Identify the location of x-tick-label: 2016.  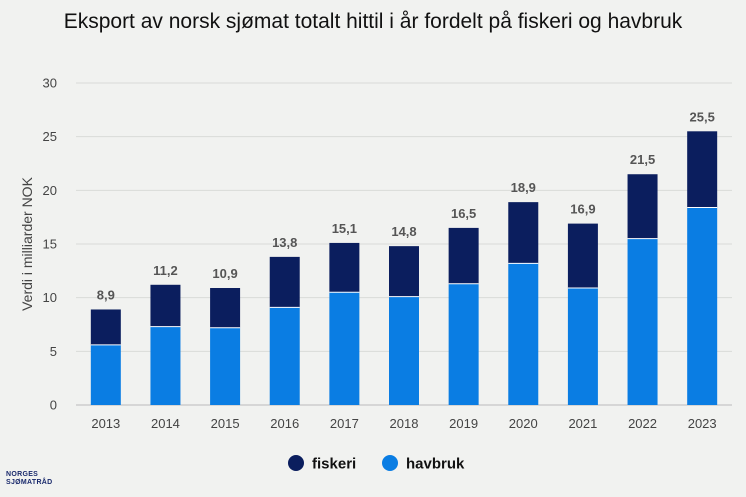
(284, 423).